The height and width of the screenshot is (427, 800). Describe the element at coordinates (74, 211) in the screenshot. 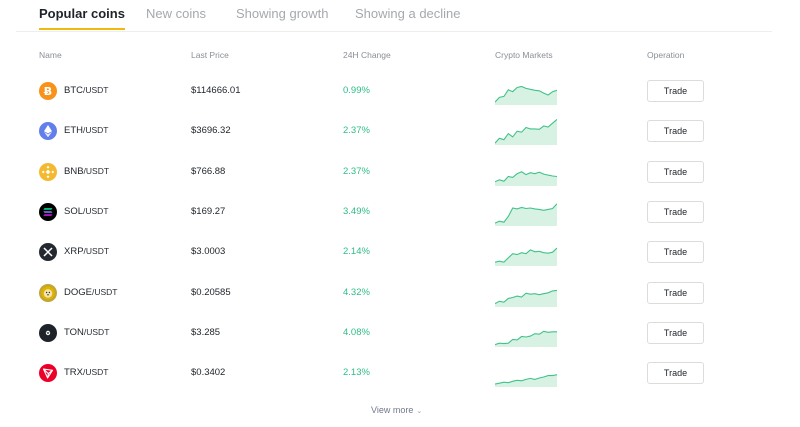

I see `pair-base: SOL` at that location.